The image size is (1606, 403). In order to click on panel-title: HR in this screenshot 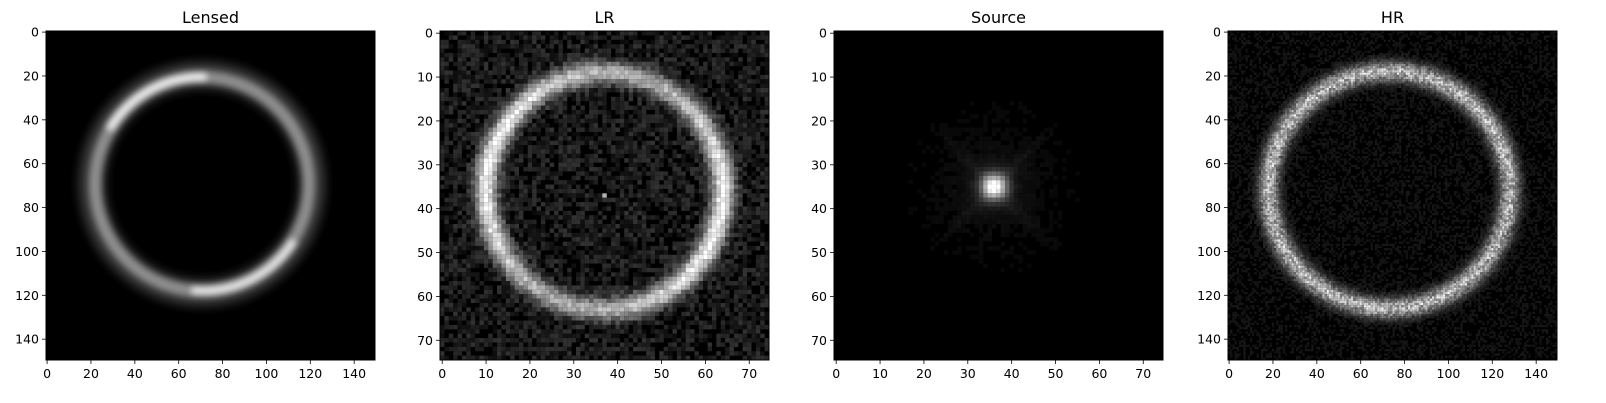, I will do `click(1392, 17)`.